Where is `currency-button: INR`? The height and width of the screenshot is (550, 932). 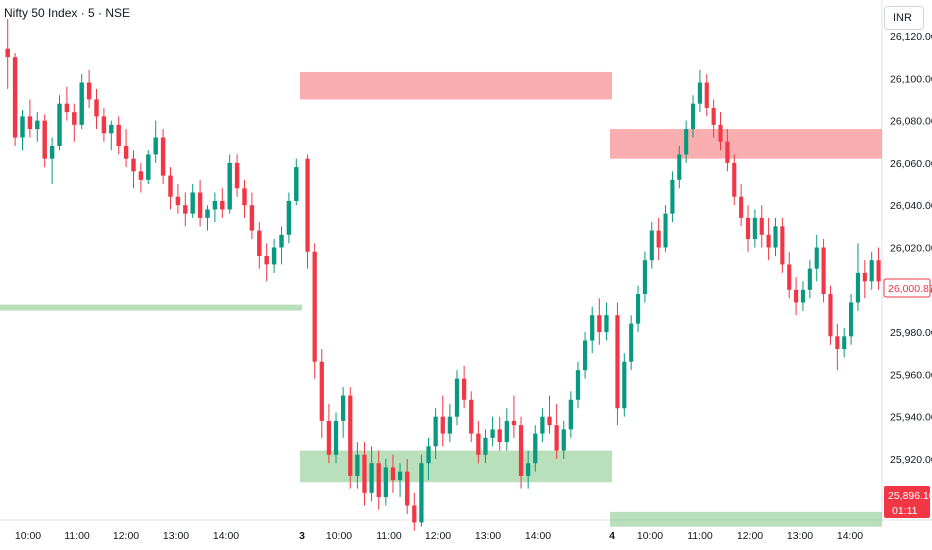
currency-button: INR is located at coordinates (904, 18).